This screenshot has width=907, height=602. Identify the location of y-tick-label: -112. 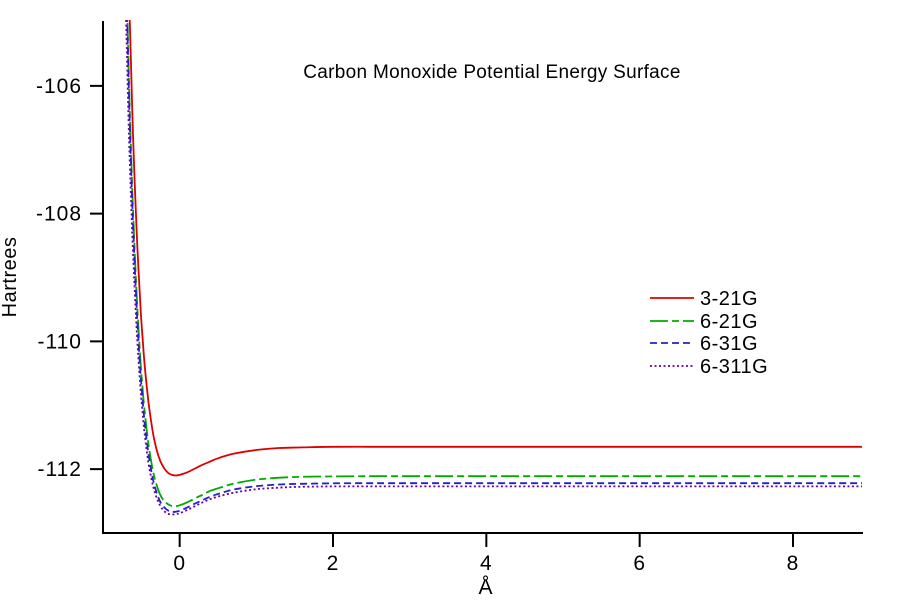
(60, 469).